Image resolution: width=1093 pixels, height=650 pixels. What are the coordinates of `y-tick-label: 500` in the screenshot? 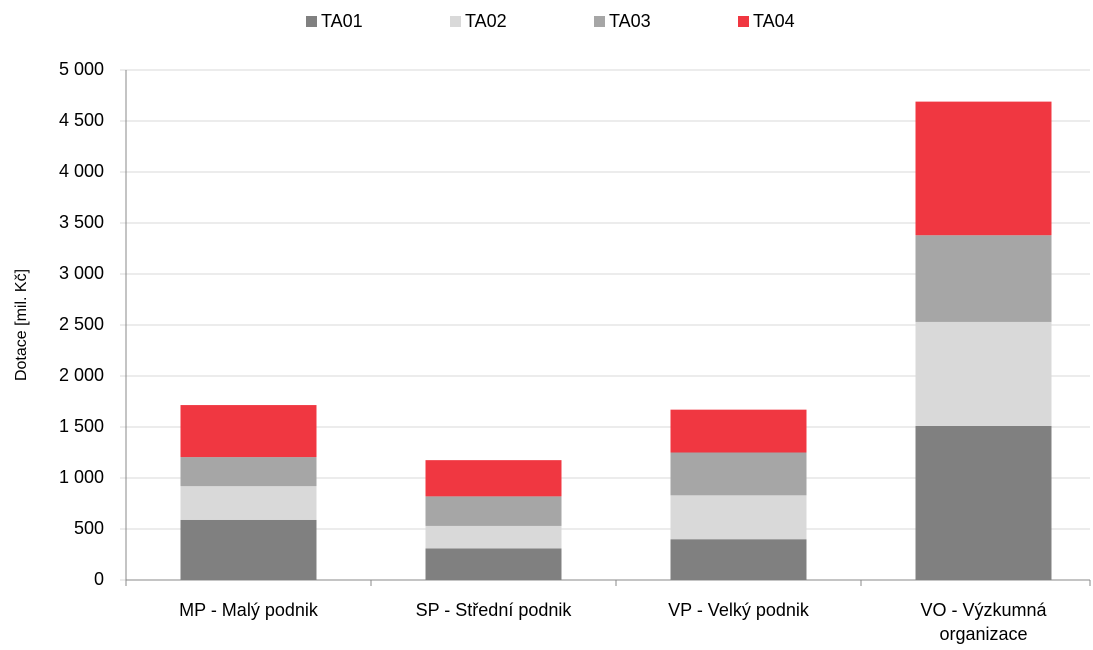 It's located at (89, 528).